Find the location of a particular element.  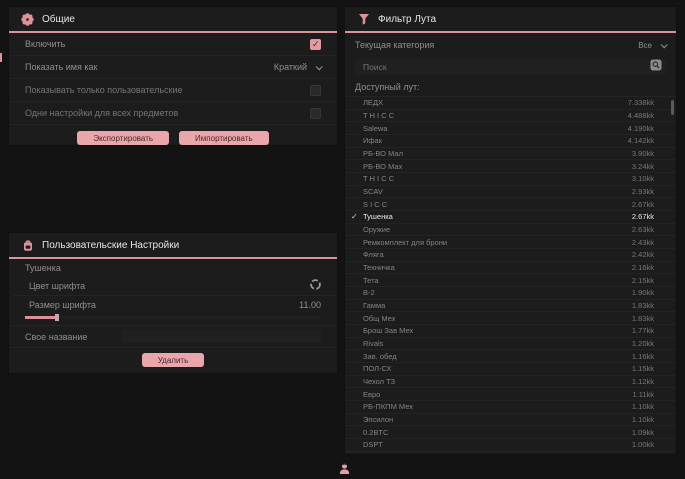

list-item: SCAV 2.93kk is located at coordinates (510, 192).